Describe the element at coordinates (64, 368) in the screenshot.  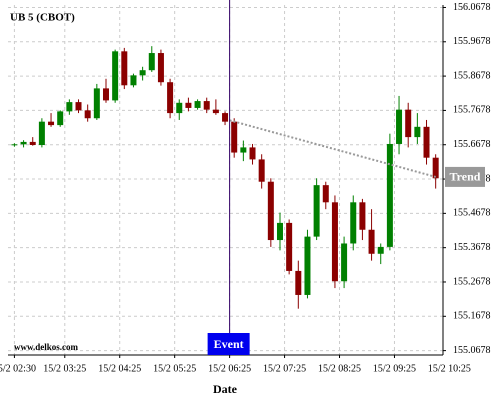
I see `x-tick-label: 15/2 03:25` at that location.